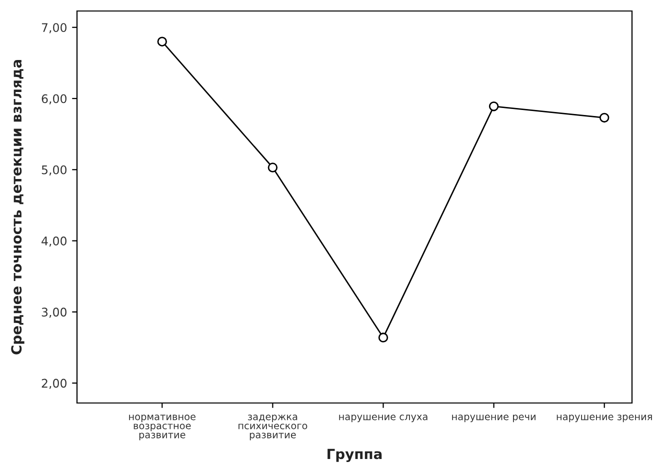  I want to click on x-tick-label: нормативное возрастное развитие, so click(162, 427).